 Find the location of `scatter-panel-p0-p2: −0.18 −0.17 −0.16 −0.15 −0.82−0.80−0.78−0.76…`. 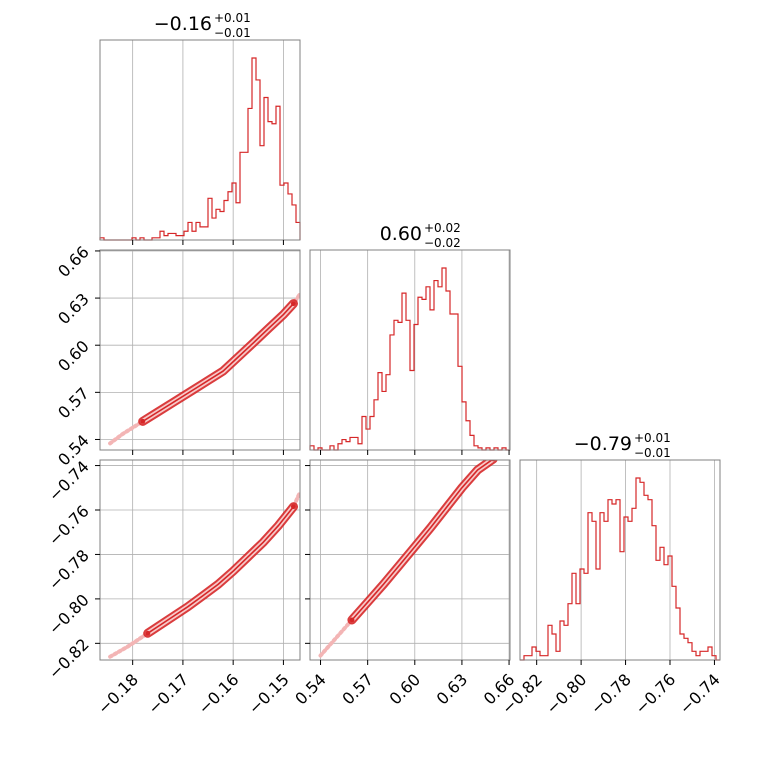

scatter-panel-p0-p2: −0.18 −0.17 −0.16 −0.15 −0.82−0.80−0.78−0.76… is located at coordinates (173, 587).